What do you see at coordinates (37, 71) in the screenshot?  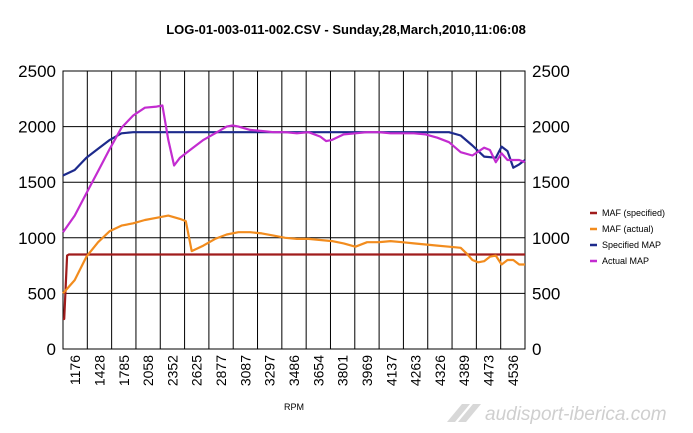 I see `y-tick-label-left: 2500` at bounding box center [37, 71].